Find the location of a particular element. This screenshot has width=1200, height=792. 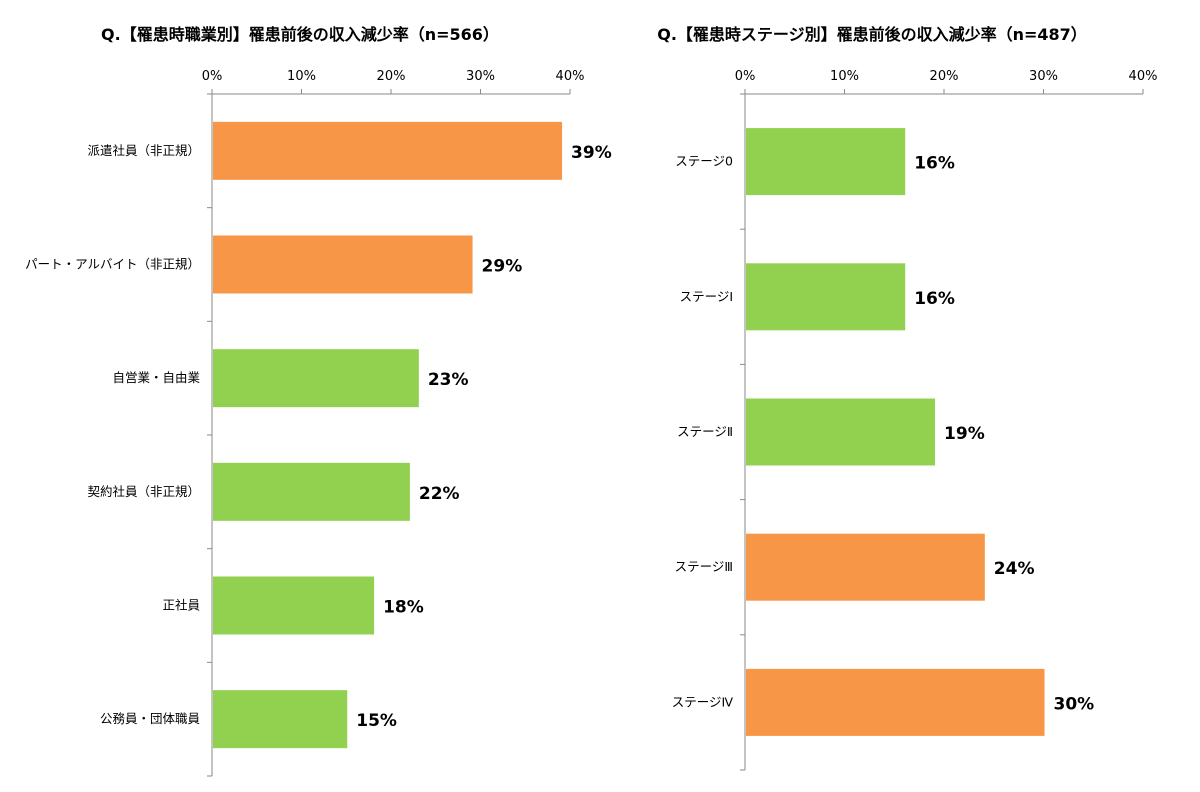

category-label: 契約社員（非正規） is located at coordinates (143, 491).